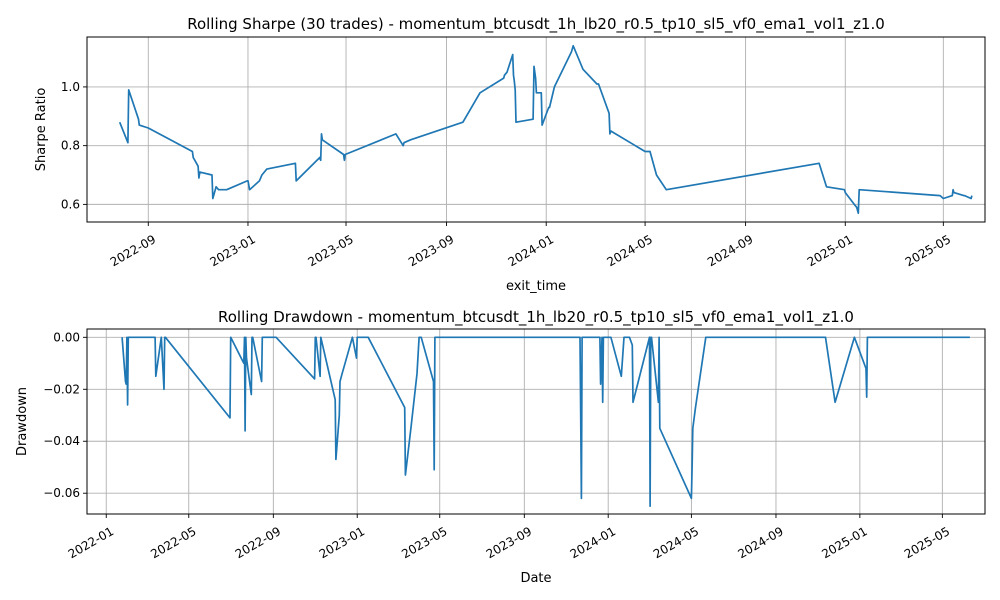  What do you see at coordinates (70, 146) in the screenshot?
I see `sharpe-ytick-label: 0.8` at bounding box center [70, 146].